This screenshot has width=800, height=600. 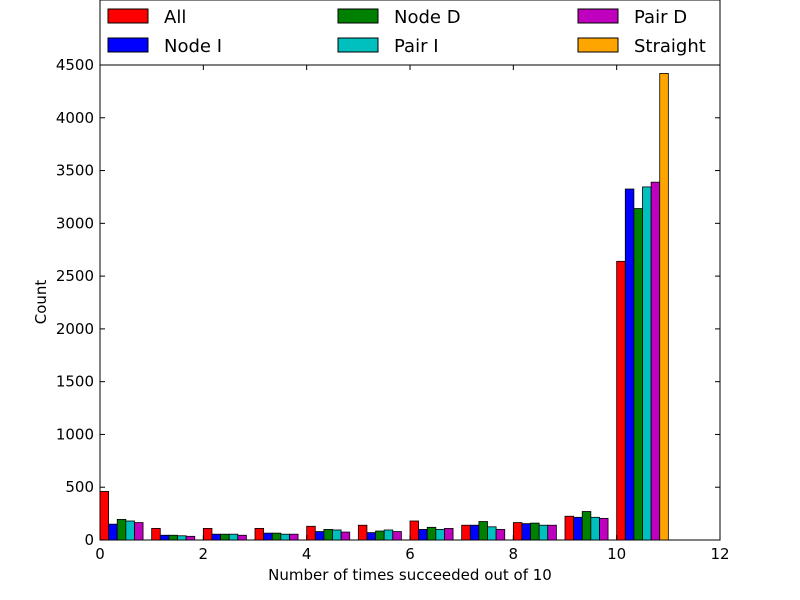 I want to click on legend-item-node-i: Node I, so click(x=164, y=46).